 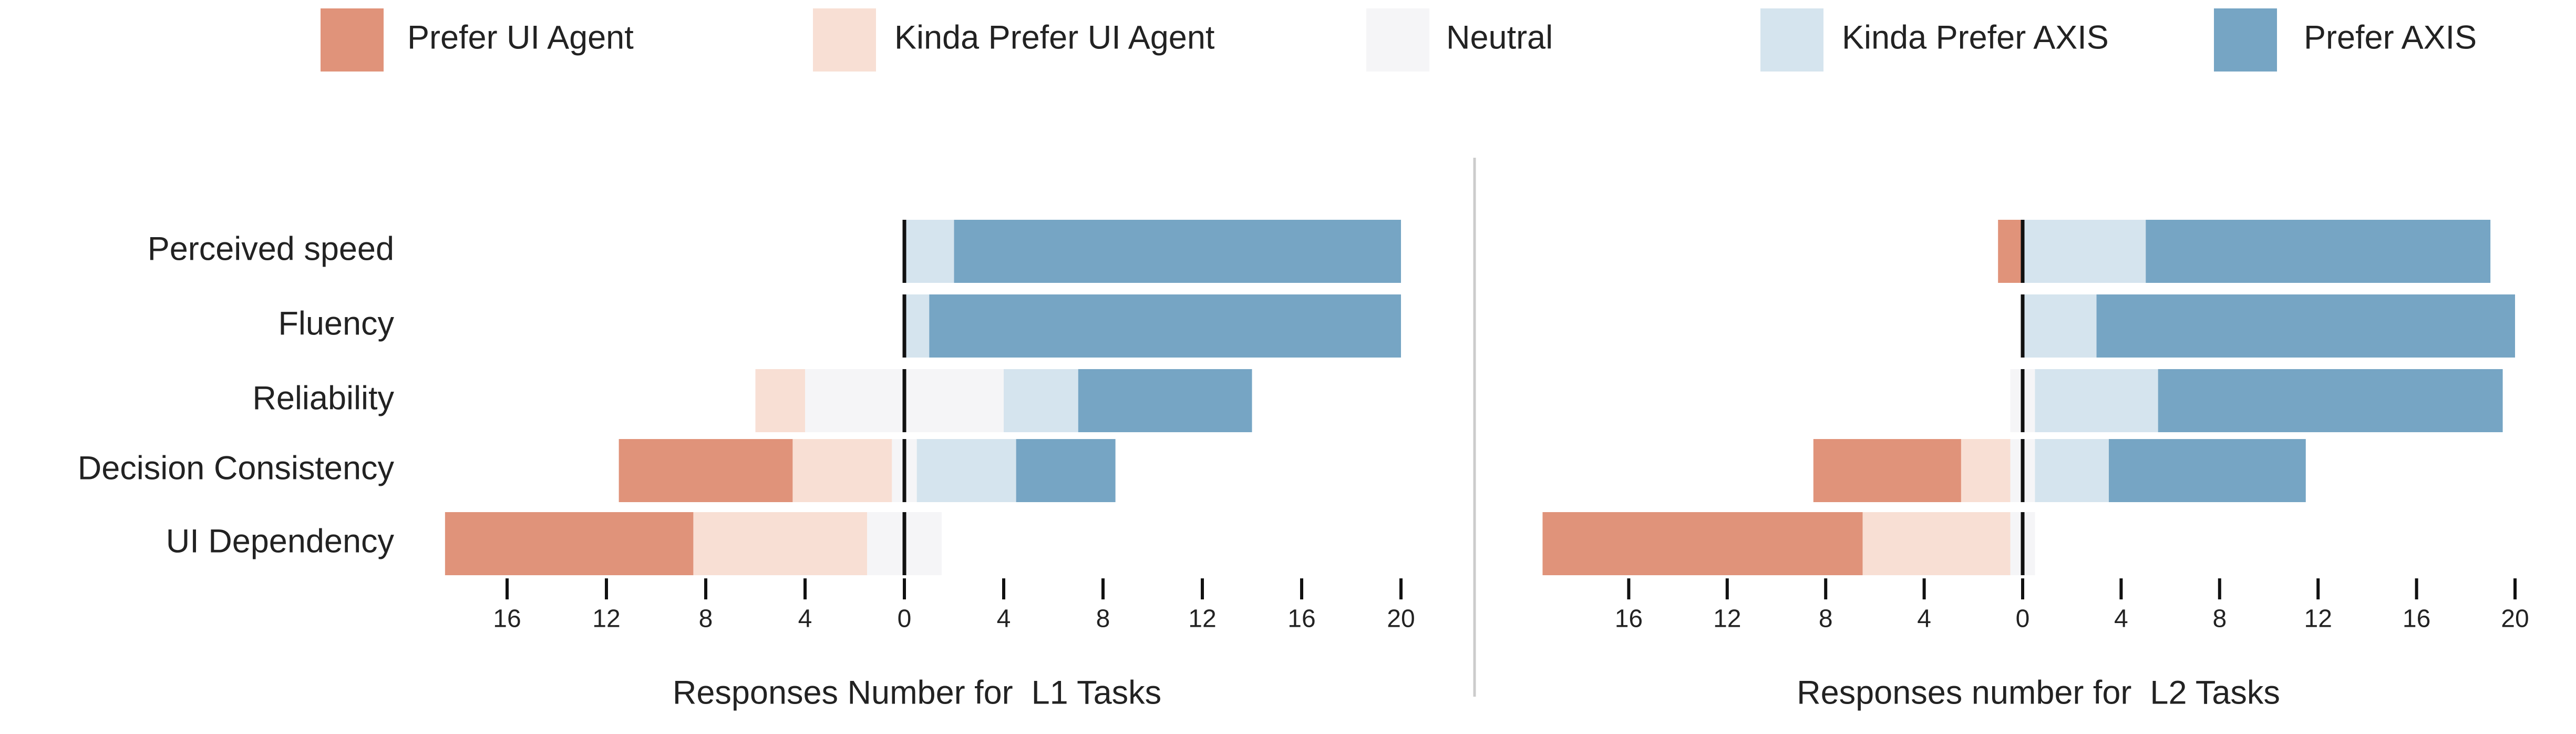 What do you see at coordinates (271, 249) in the screenshot?
I see `category-label: Perceived speed` at bounding box center [271, 249].